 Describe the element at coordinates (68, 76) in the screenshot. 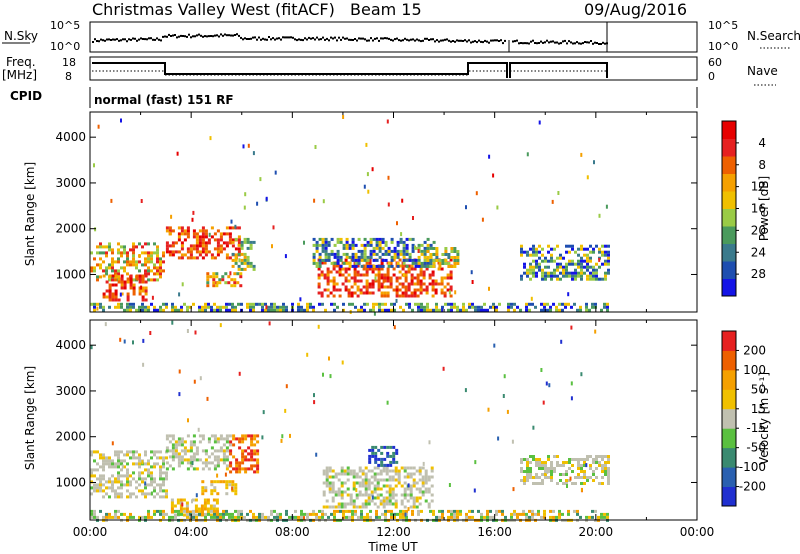

I see `freq-tick-low: 8` at that location.